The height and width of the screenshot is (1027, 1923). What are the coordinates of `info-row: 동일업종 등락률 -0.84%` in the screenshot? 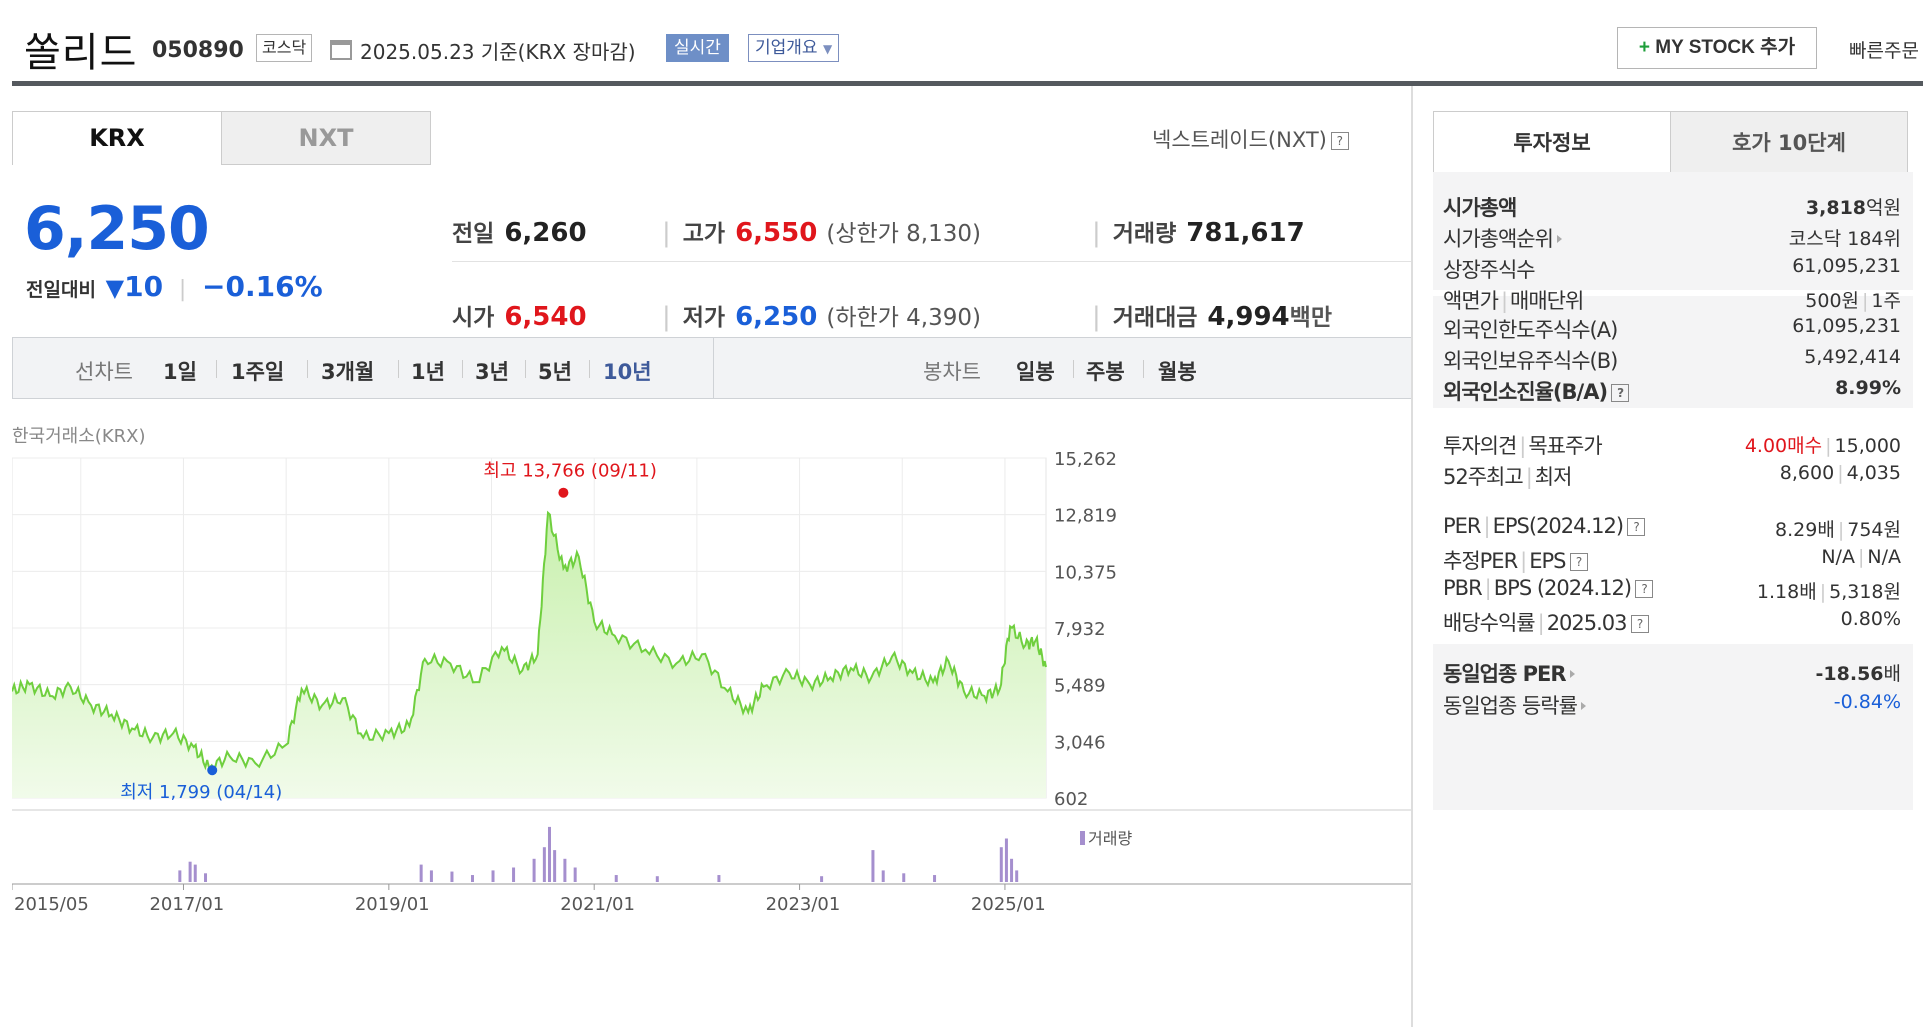 It's located at (1673, 703).